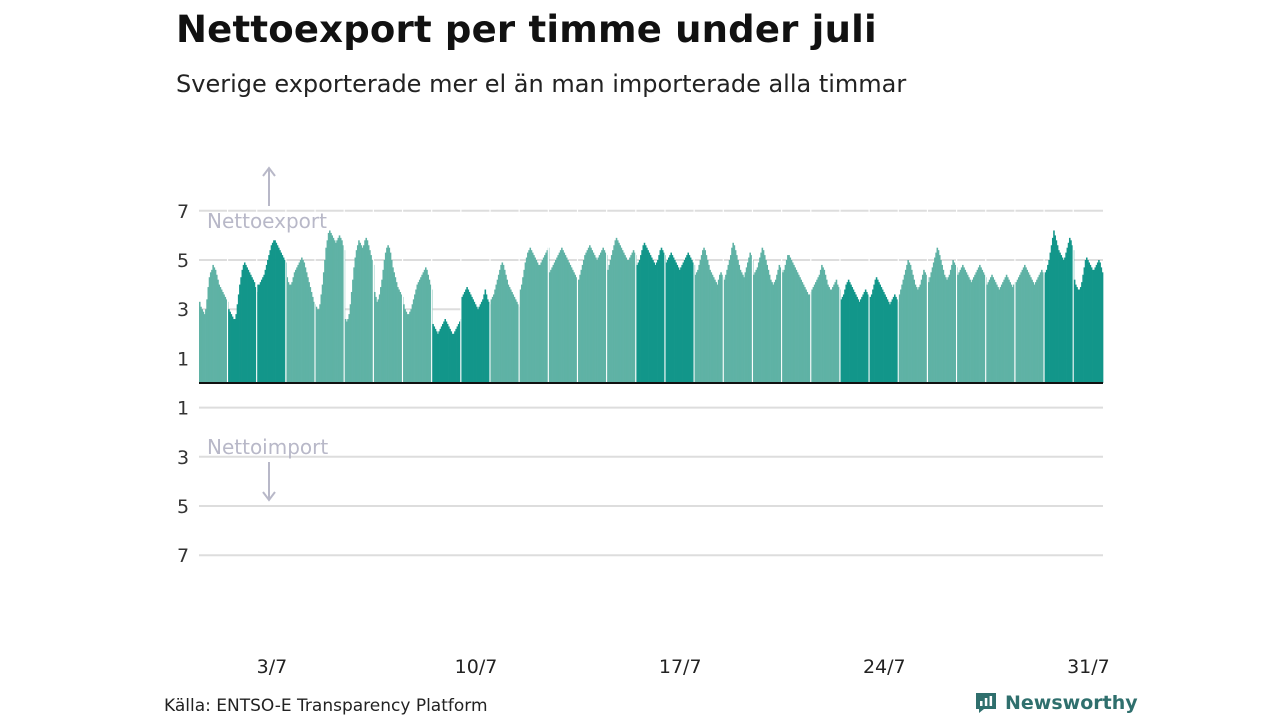 Image resolution: width=1280 pixels, height=720 pixels. I want to click on annotation-export-label: Nettoexport, so click(267, 221).